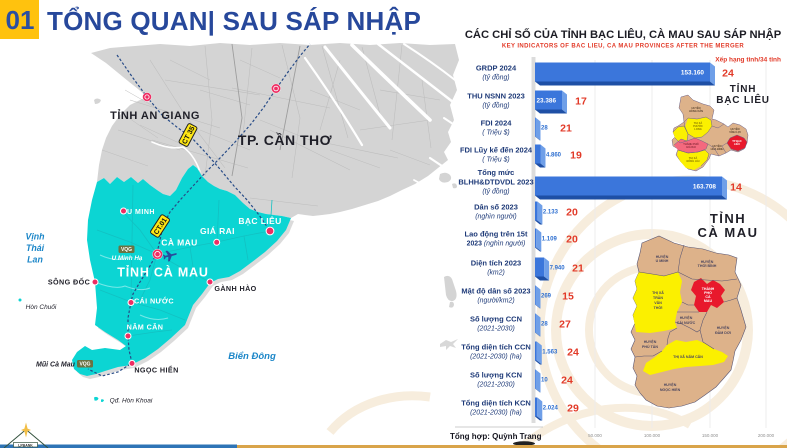 The height and width of the screenshot is (448, 787). I want to click on svg-text: Mật độ dân số 2023, so click(495, 291).